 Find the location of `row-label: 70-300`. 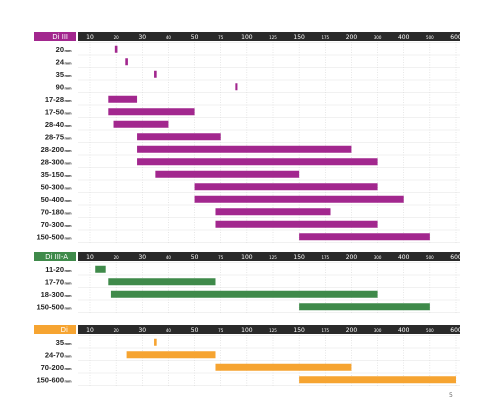

row-label: 70-300 is located at coordinates (52, 224).